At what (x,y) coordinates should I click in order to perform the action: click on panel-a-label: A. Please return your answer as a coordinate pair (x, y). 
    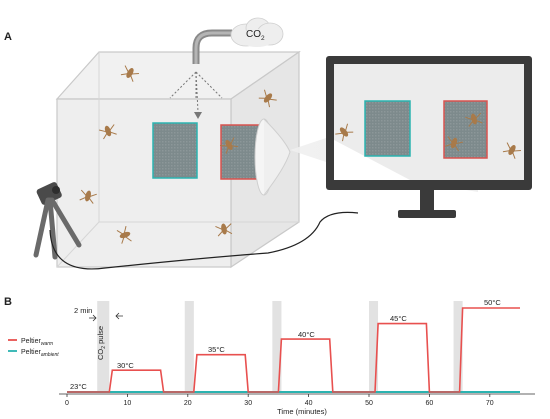
    Looking at the image, I should click on (8, 37).